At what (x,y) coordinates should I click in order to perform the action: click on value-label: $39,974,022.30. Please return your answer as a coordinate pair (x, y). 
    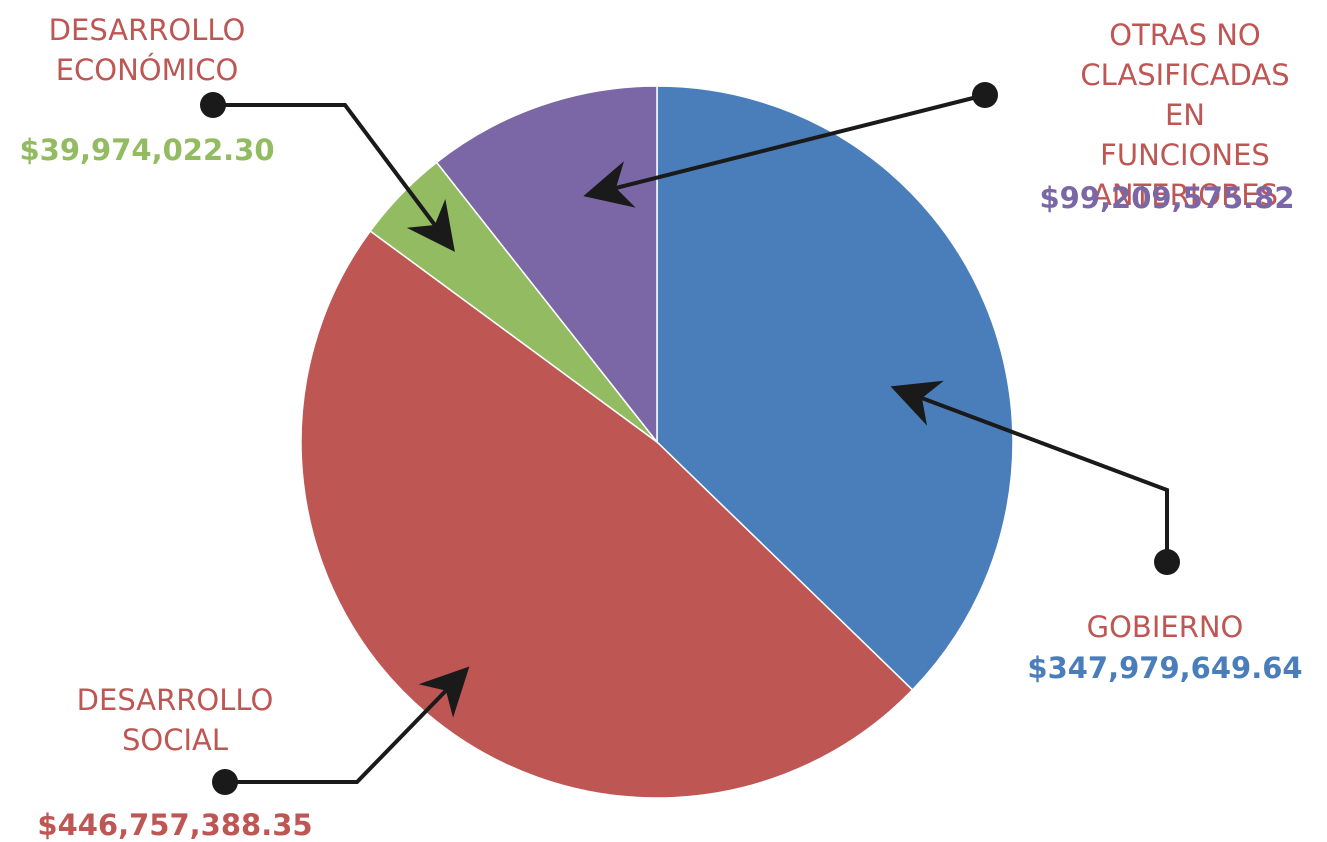
    Looking at the image, I should click on (147, 150).